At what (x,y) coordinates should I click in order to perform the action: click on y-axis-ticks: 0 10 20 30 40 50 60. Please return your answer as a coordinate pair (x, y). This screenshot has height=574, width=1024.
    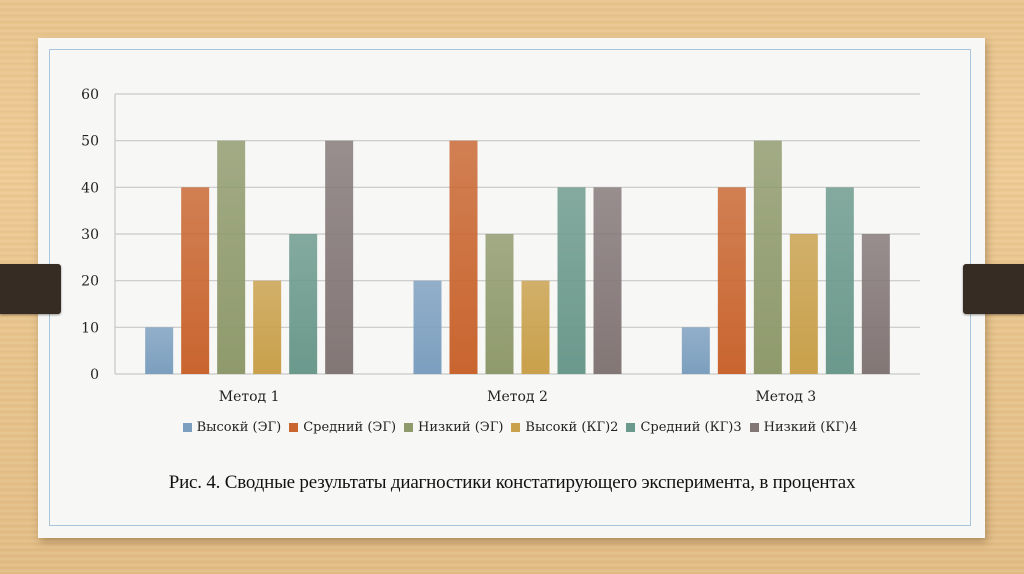
    Looking at the image, I should click on (90, 235).